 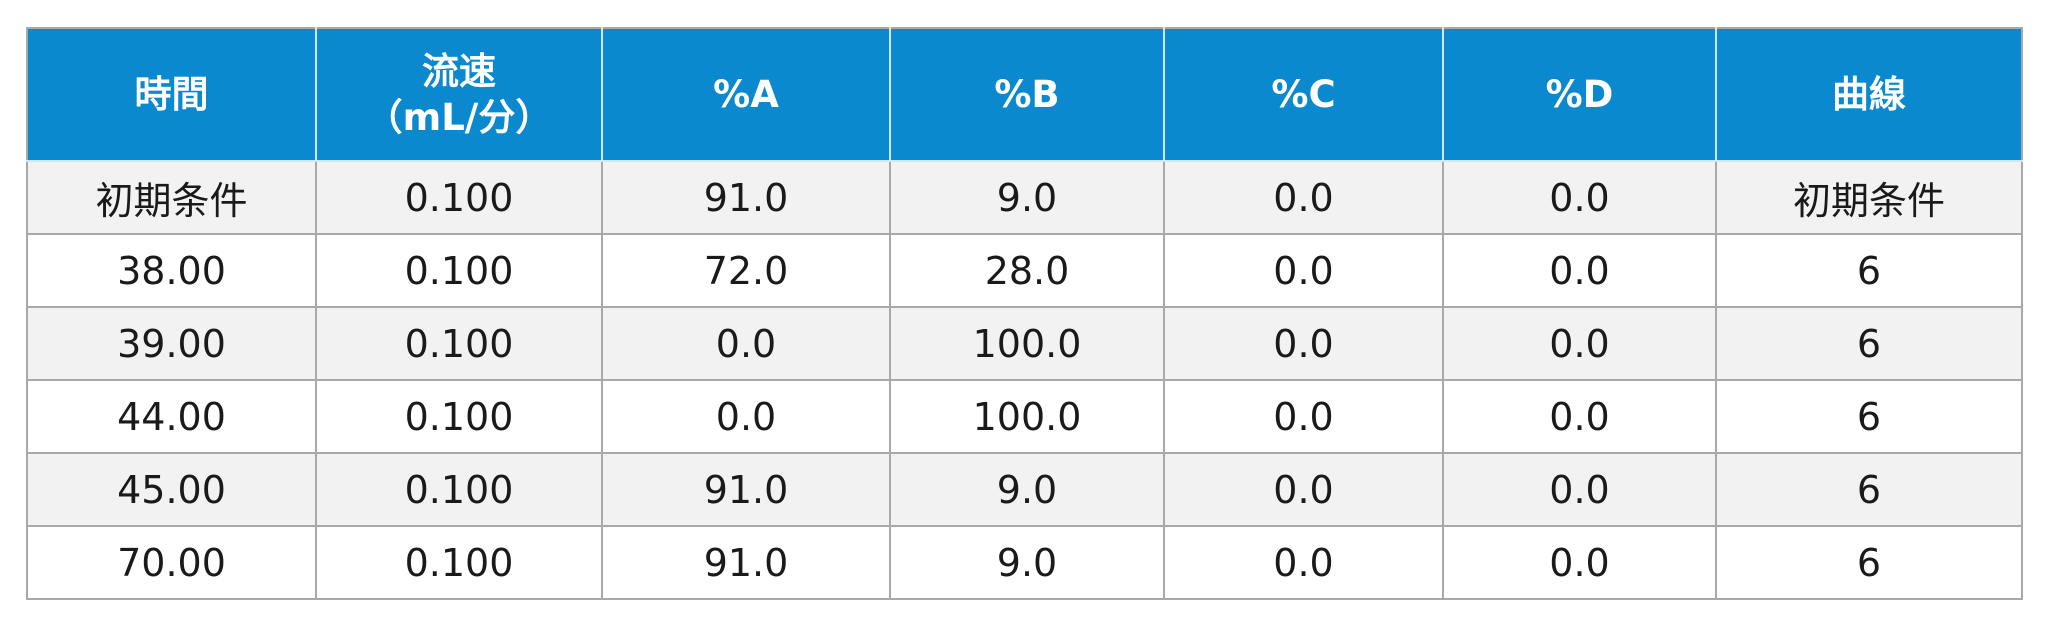 I want to click on header-percent-c: %C, so click(x=1303, y=94).